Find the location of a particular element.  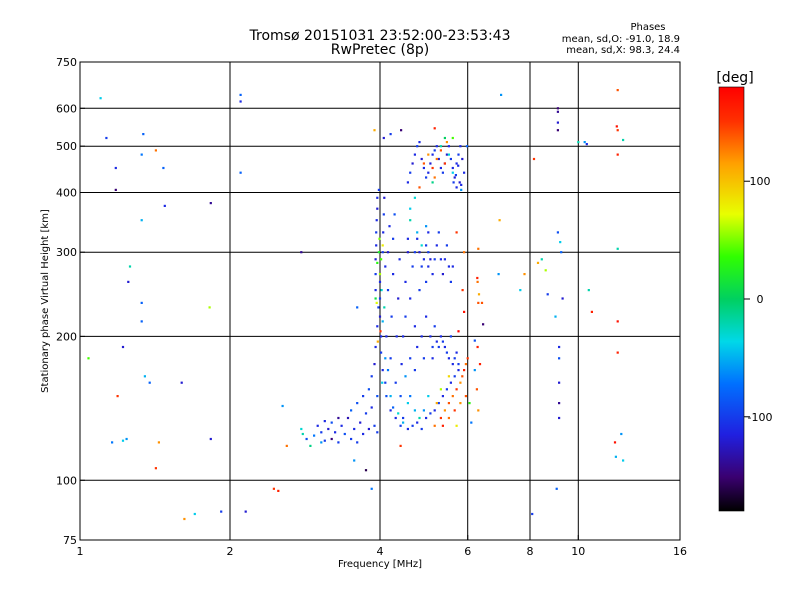

colorbar-tick-label: 0 is located at coordinates (760, 299).